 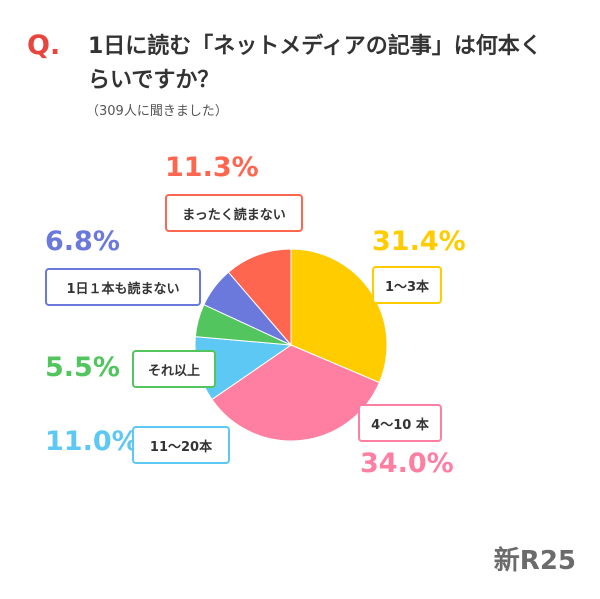 What do you see at coordinates (181, 445) in the screenshot?
I see `label-11-20: 11〜20本` at bounding box center [181, 445].